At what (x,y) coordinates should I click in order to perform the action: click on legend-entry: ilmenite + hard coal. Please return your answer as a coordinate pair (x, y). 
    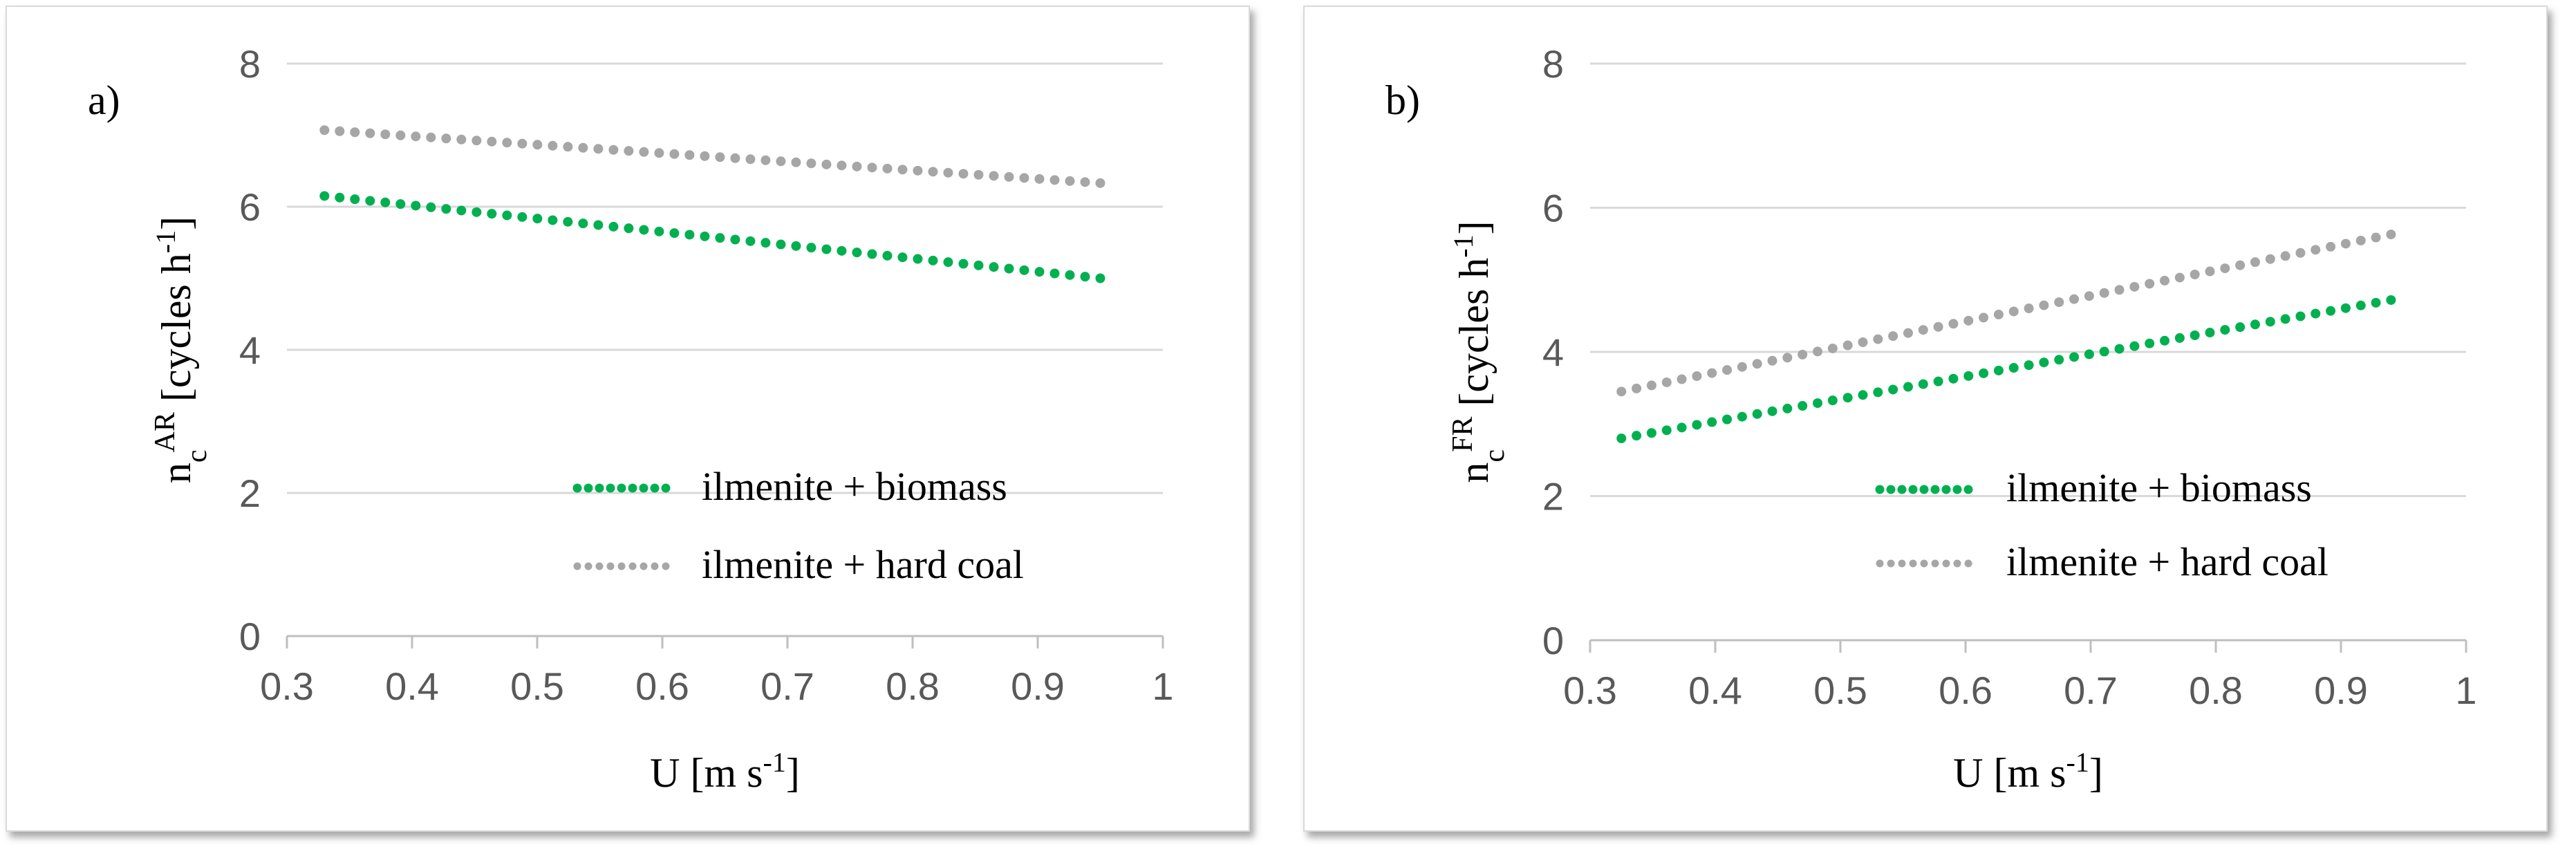
    Looking at the image, I should click on (798, 564).